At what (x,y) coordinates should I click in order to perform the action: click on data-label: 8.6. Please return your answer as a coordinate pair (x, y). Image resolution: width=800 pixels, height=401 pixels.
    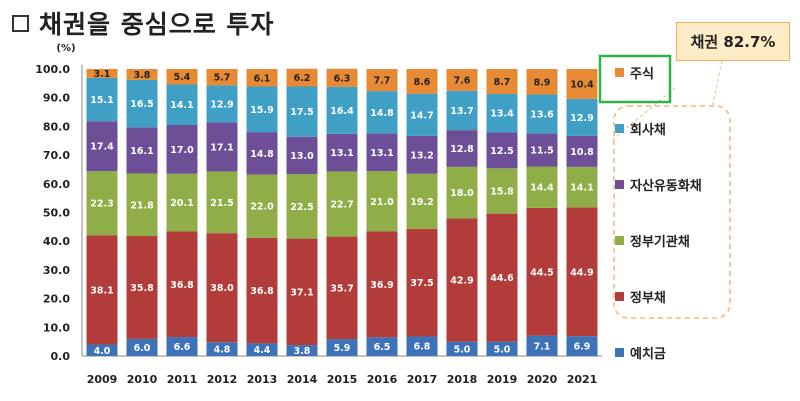
    Looking at the image, I should click on (422, 82).